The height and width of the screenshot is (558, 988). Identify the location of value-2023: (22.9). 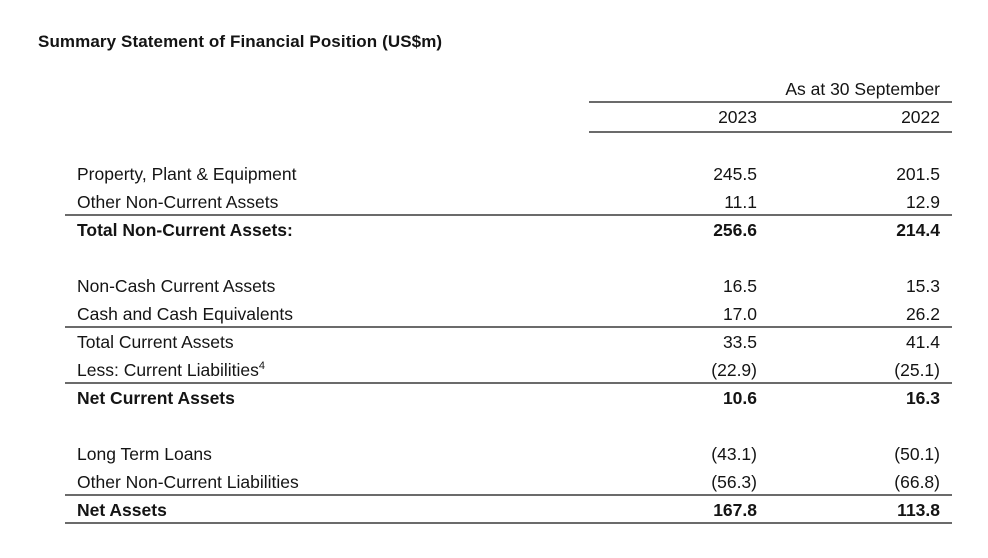
(734, 370).